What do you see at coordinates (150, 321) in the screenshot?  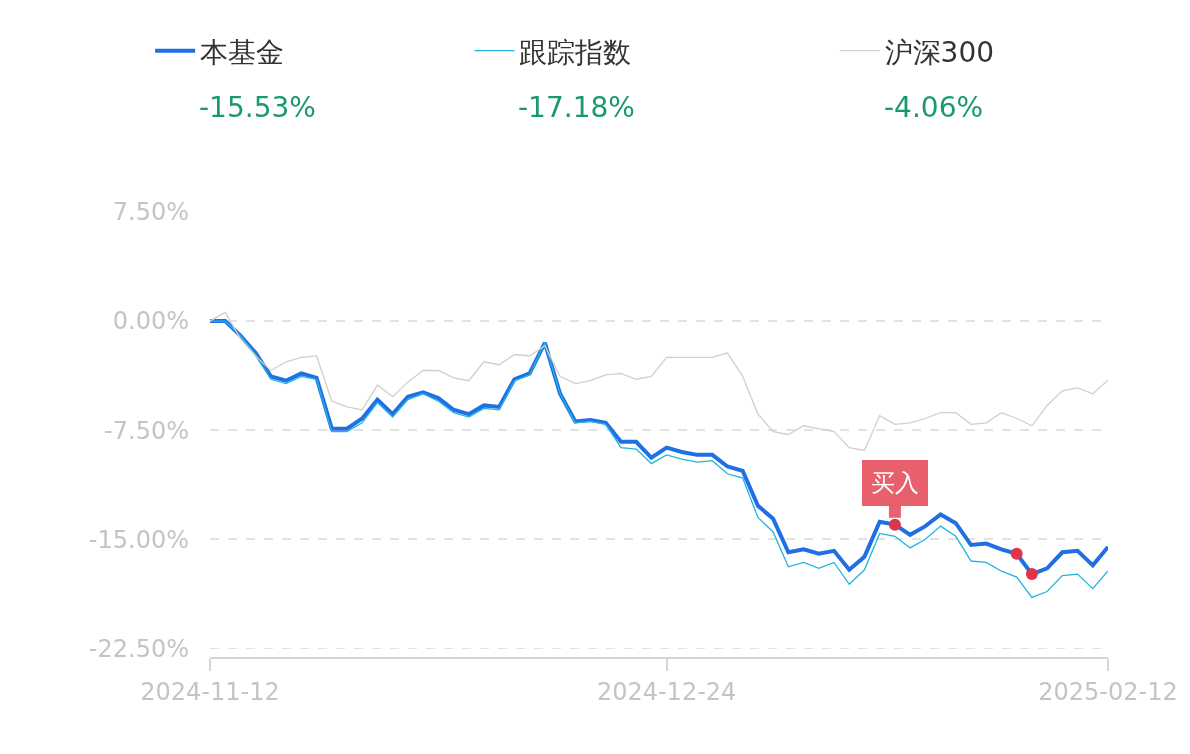 I see `y-tick-label: 0.00%` at bounding box center [150, 321].